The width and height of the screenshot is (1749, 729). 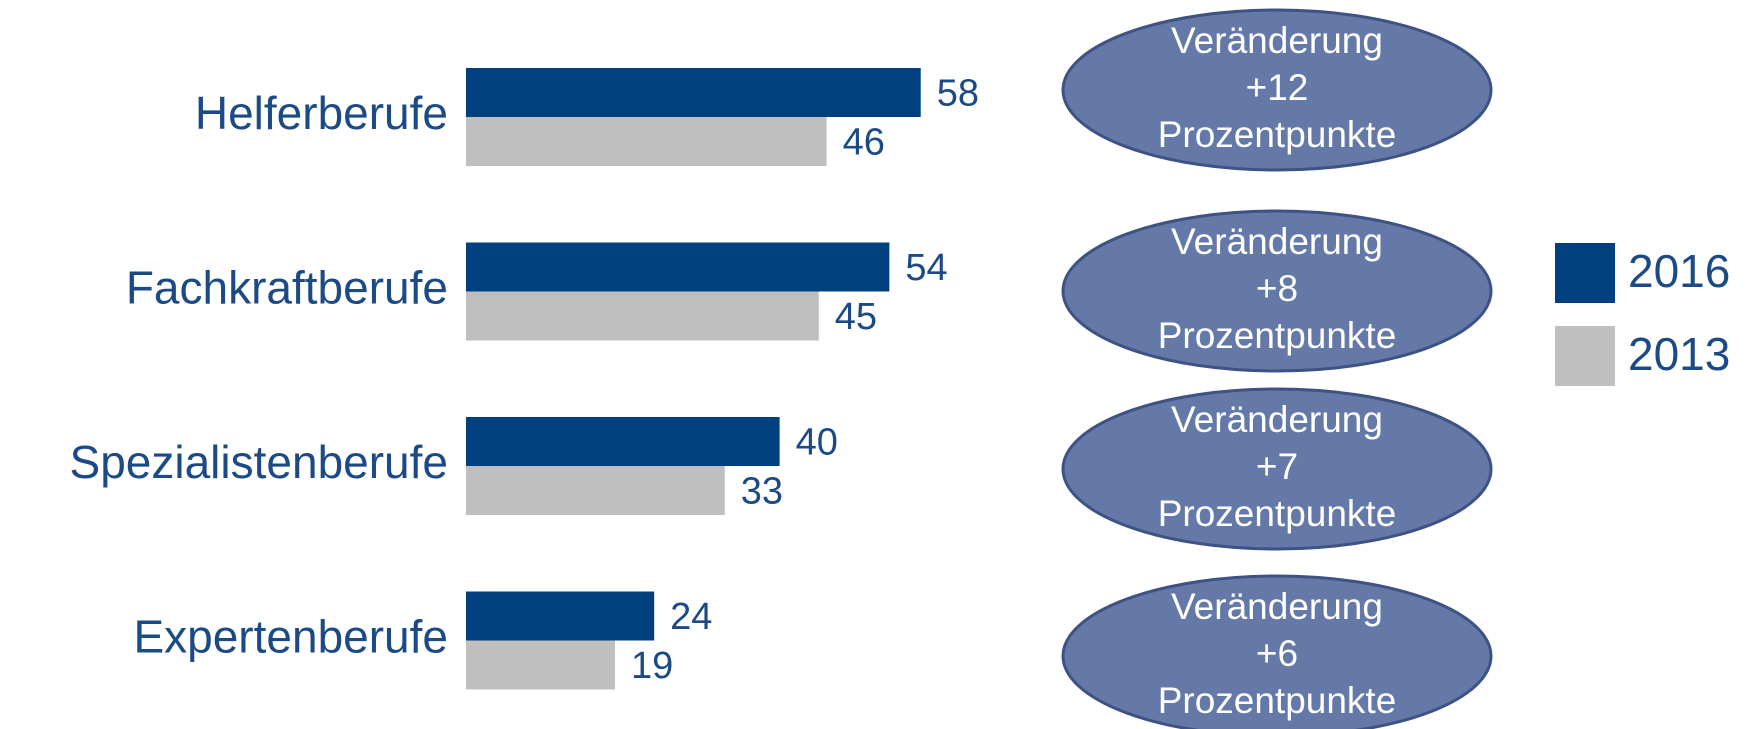 I want to click on legend-label: 2016, so click(x=1679, y=271).